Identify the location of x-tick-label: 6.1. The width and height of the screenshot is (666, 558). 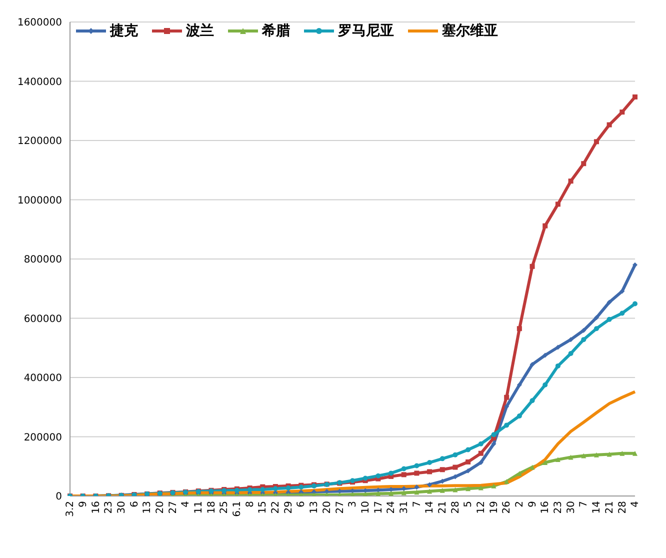
(238, 509).